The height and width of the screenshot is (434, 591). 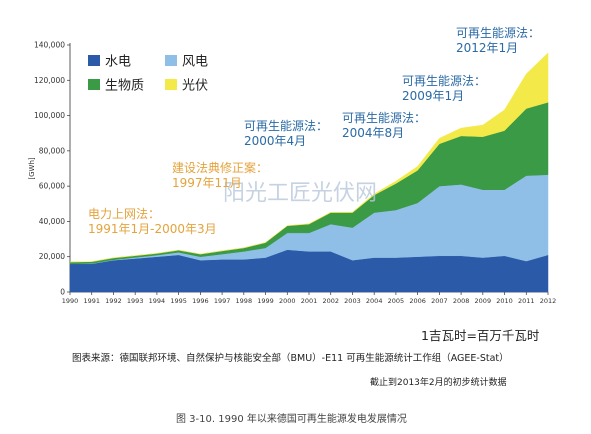 What do you see at coordinates (152, 229) in the screenshot?
I see `annotation-text: 1991年1月-2000年3月` at bounding box center [152, 229].